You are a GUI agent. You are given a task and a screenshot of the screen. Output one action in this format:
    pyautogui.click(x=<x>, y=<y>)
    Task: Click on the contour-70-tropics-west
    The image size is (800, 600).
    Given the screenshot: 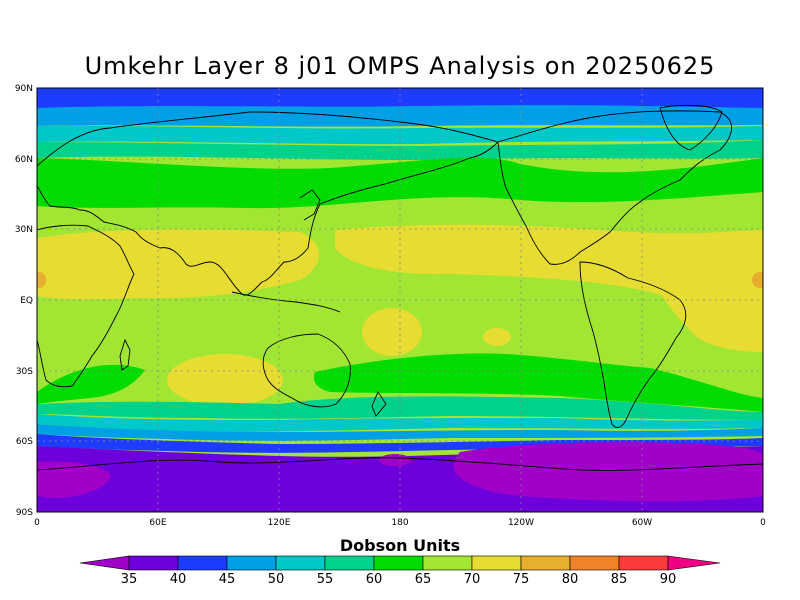 What is the action you would take?
    pyautogui.click(x=178, y=264)
    